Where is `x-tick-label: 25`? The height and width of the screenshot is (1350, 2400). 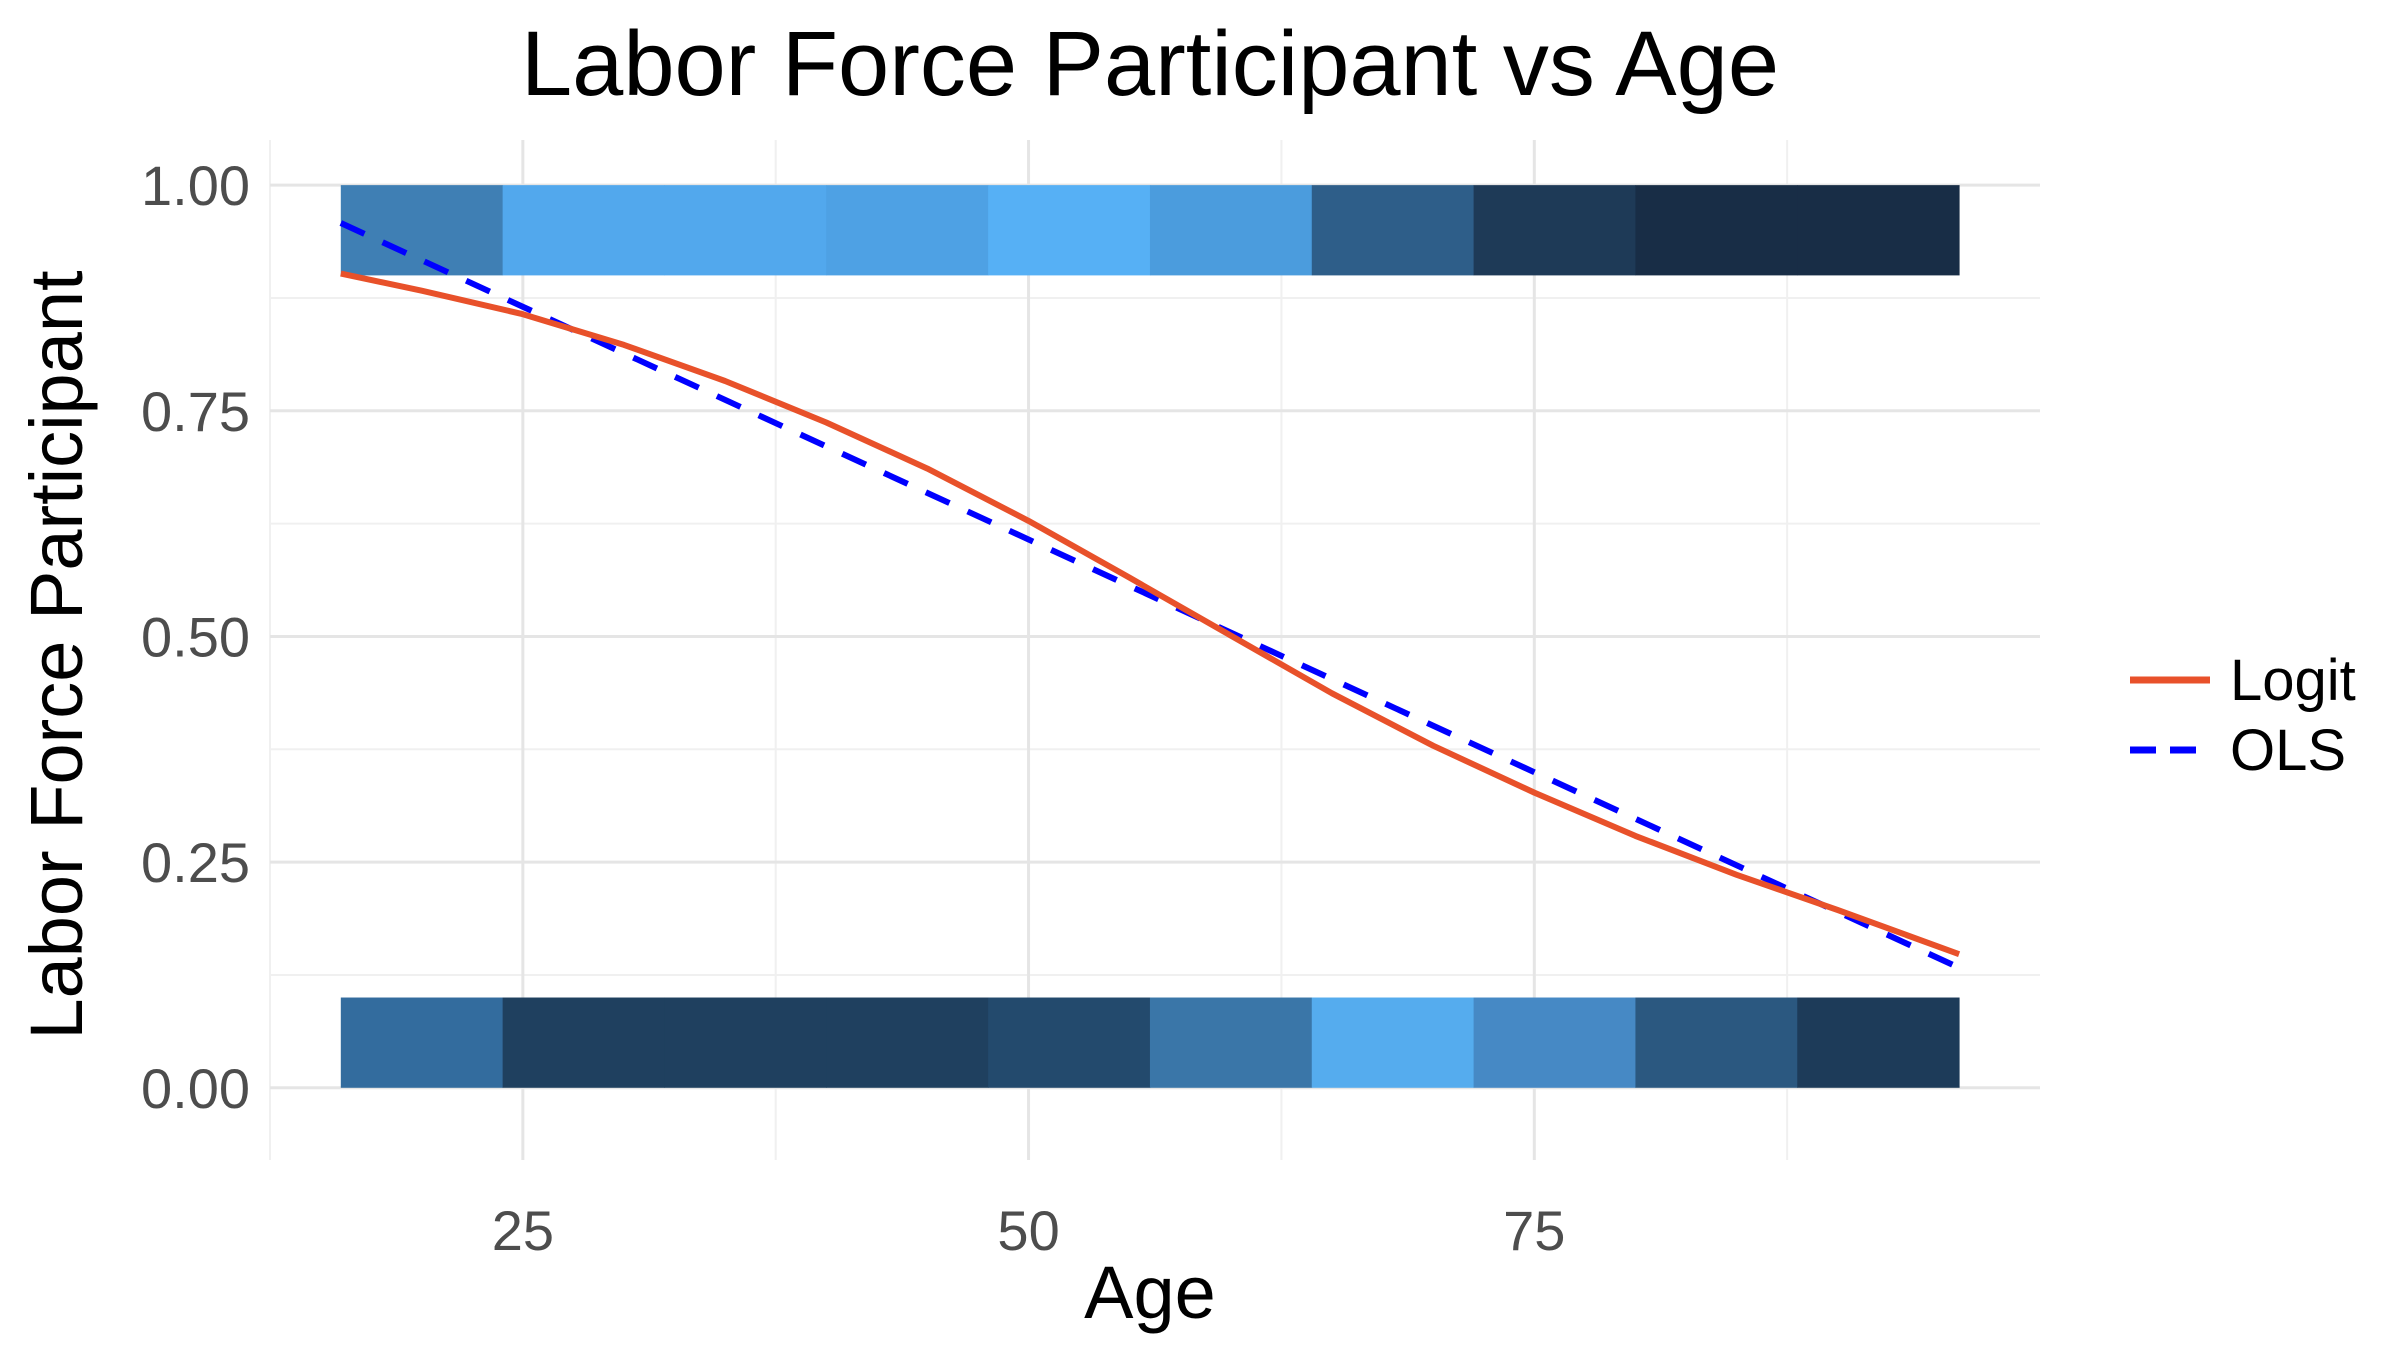 x-tick-label: 25 is located at coordinates (523, 1230).